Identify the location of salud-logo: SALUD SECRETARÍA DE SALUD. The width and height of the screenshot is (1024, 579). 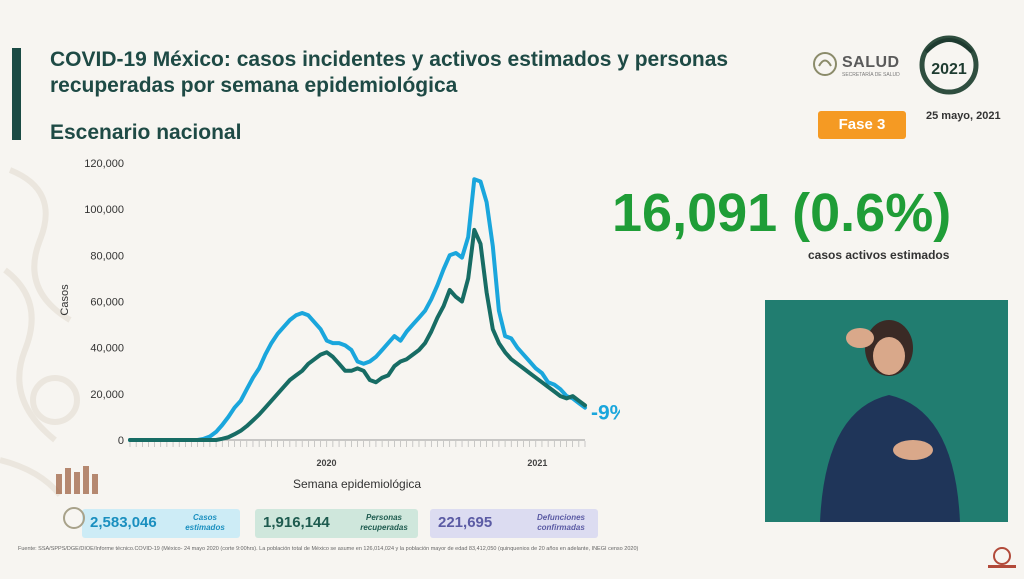
(858, 66).